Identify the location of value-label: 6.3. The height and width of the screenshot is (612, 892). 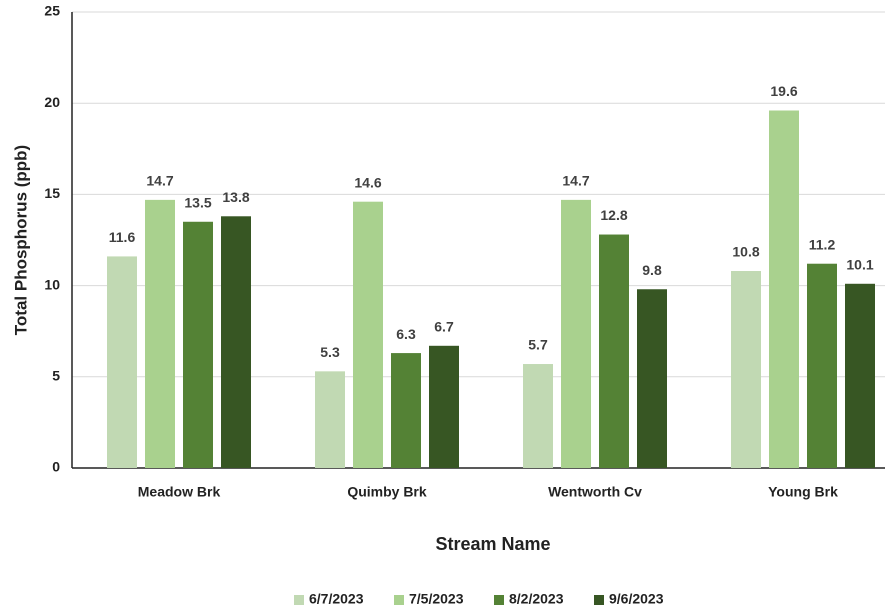
(406, 334).